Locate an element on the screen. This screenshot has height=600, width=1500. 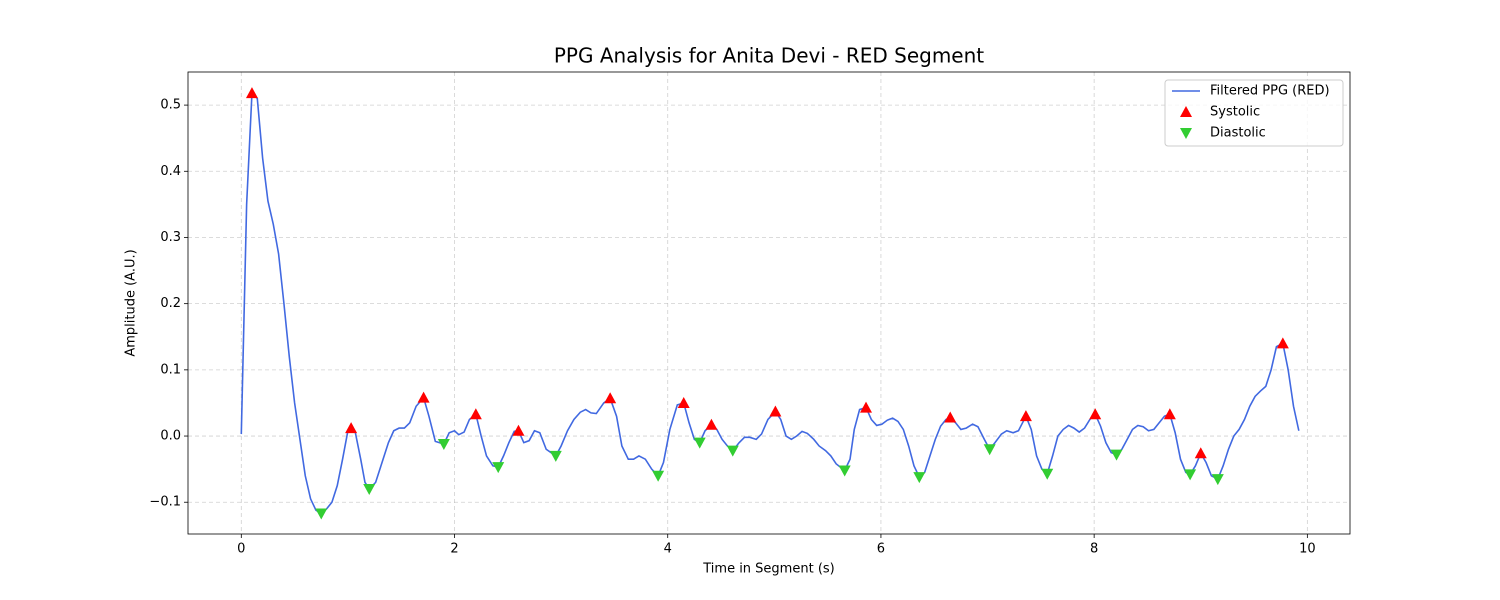
legend-label: Diastolic is located at coordinates (1238, 133).